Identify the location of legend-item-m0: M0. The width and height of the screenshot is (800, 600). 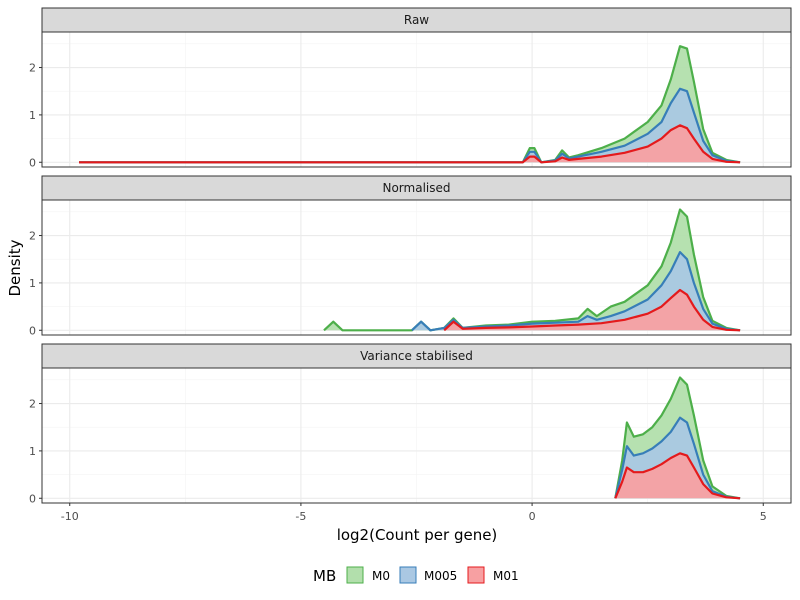
(368, 575).